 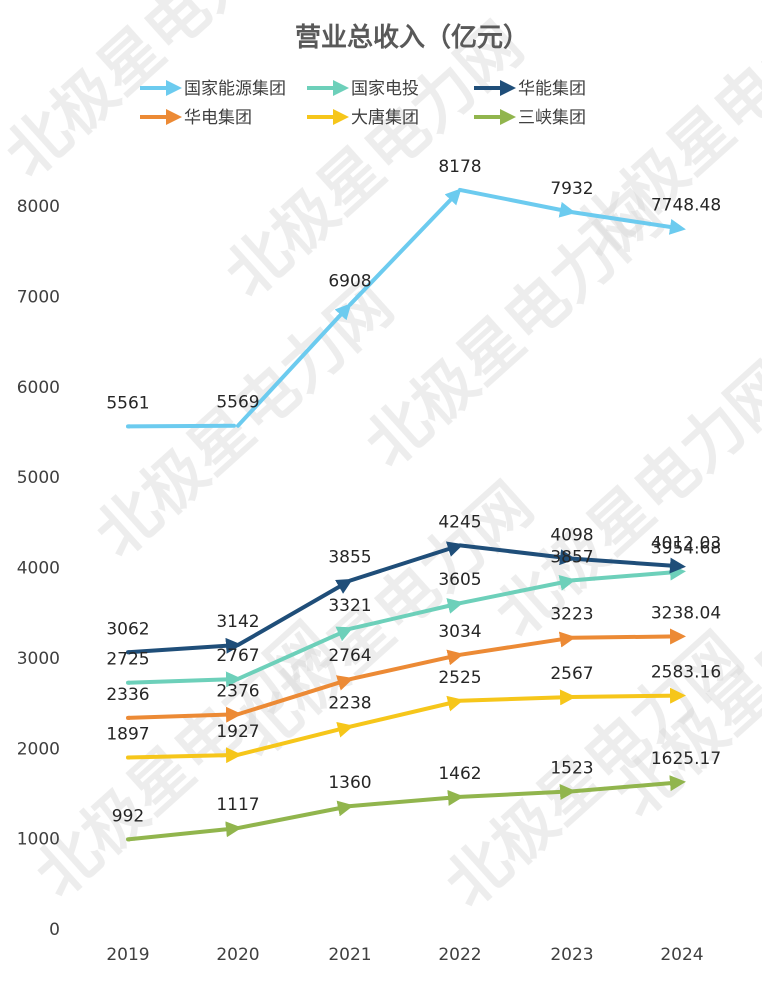 I want to click on legend-item: 三峡集团, so click(x=530, y=118).